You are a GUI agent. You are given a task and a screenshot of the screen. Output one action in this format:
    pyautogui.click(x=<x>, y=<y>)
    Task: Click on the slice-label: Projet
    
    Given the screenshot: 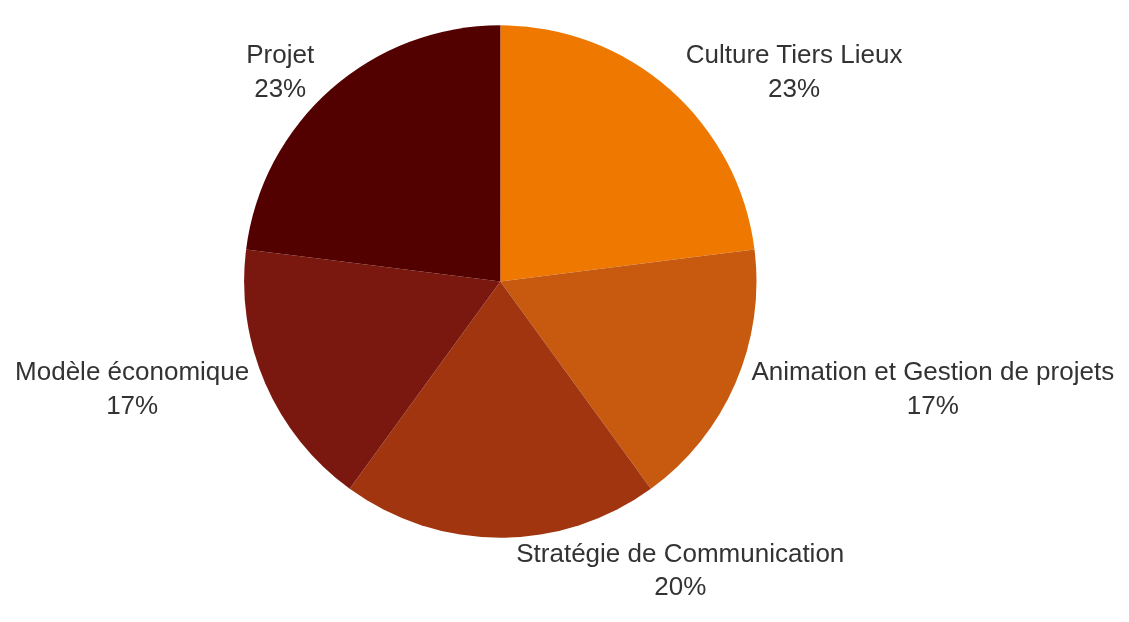 What is the action you would take?
    pyautogui.click(x=280, y=54)
    